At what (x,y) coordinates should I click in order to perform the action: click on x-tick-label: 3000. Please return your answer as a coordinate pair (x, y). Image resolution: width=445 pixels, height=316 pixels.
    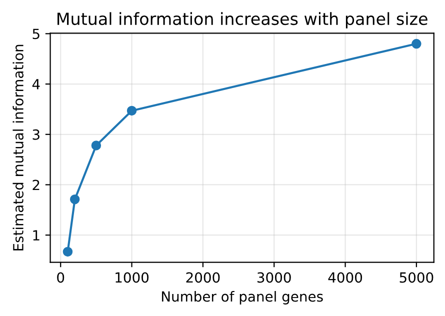
    Looking at the image, I should click on (274, 277).